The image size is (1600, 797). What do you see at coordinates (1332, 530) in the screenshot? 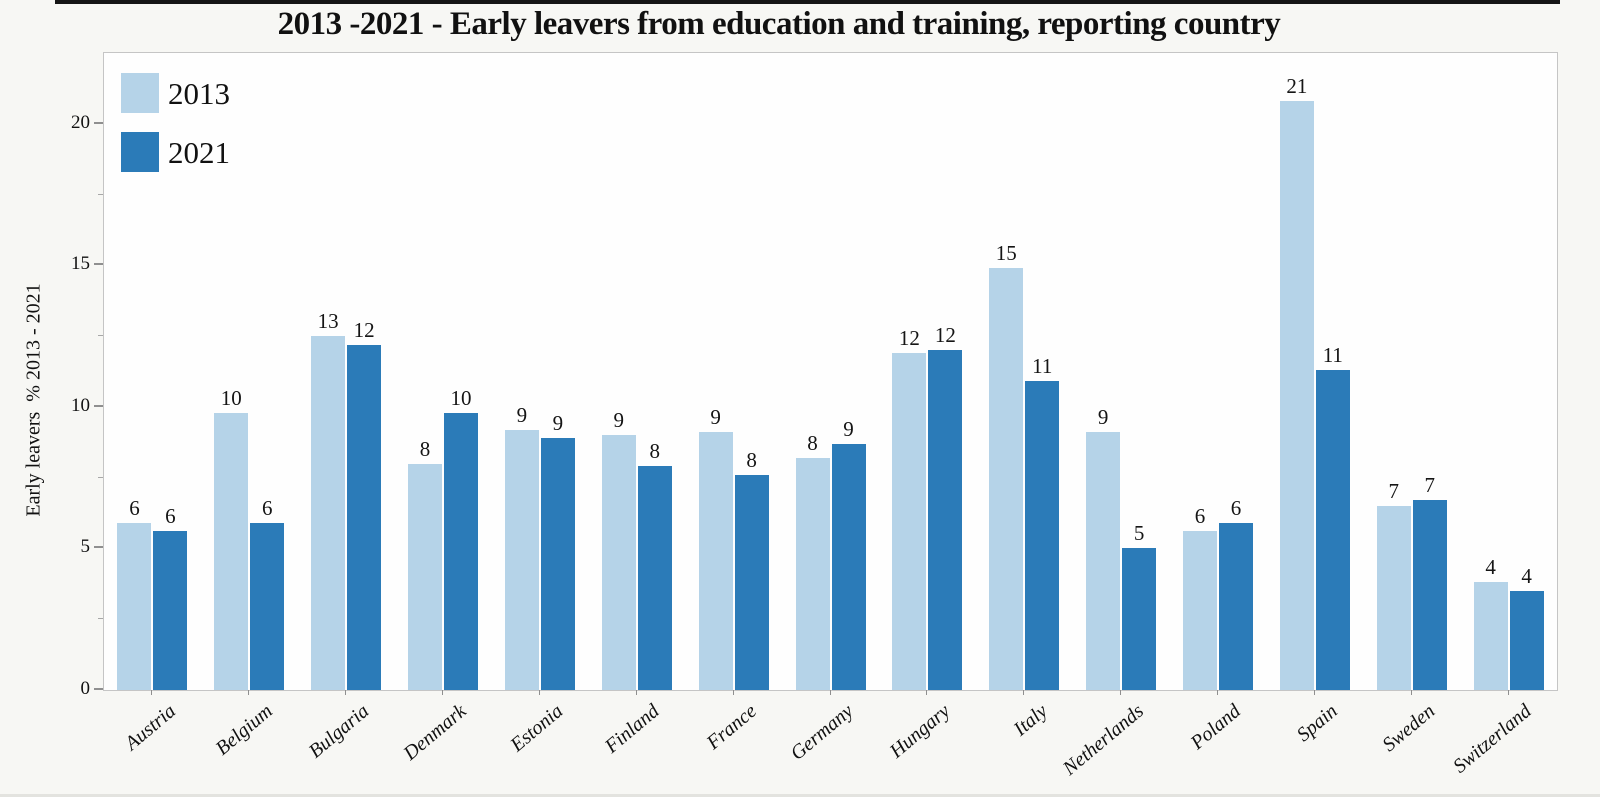
I see `bar-2021-spain` at bounding box center [1332, 530].